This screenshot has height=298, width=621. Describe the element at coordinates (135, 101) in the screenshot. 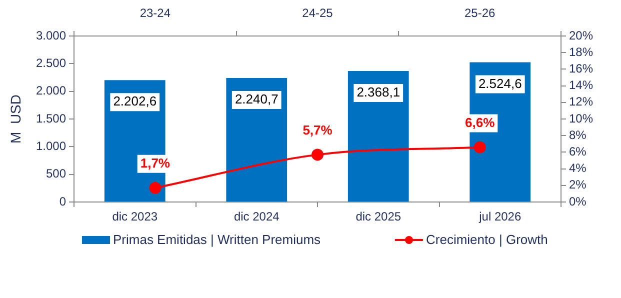

I see `data-label: 2.202,6` at that location.